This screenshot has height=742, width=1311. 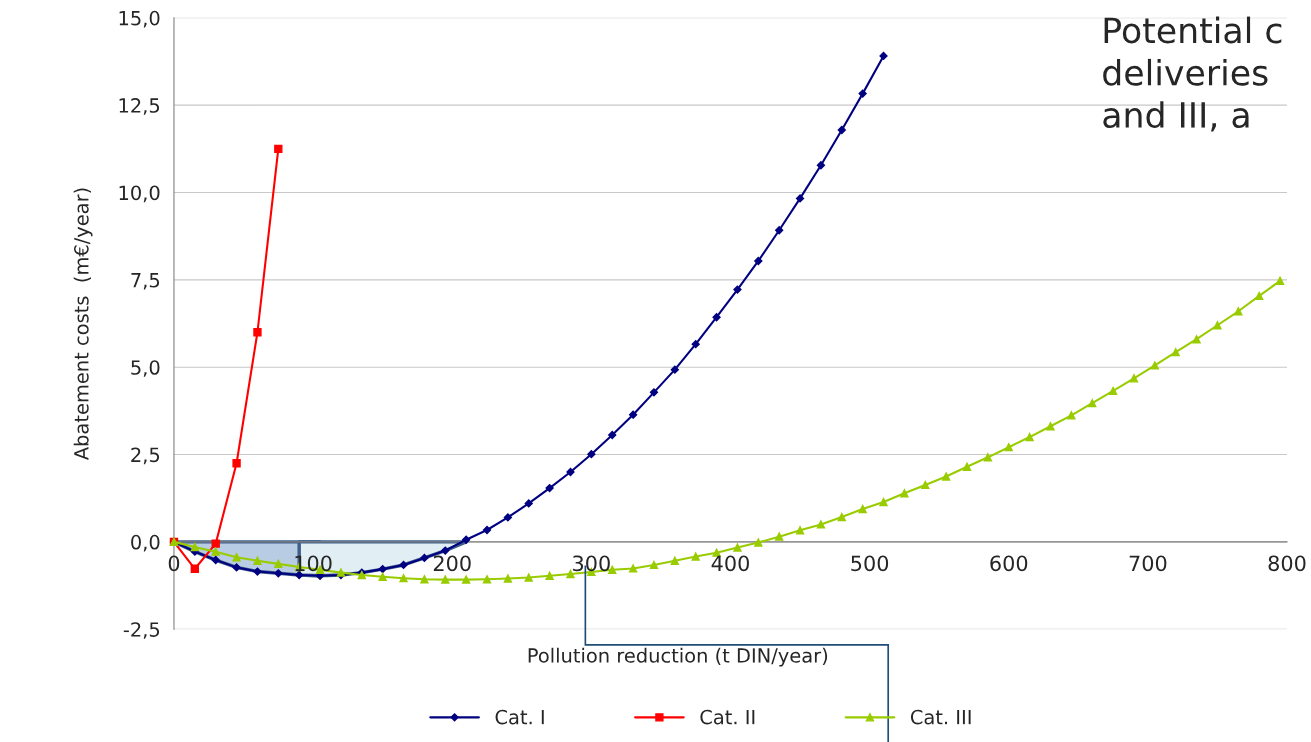 I want to click on x-axis-title: Pollution reduction (t DIN/year), so click(x=678, y=657).